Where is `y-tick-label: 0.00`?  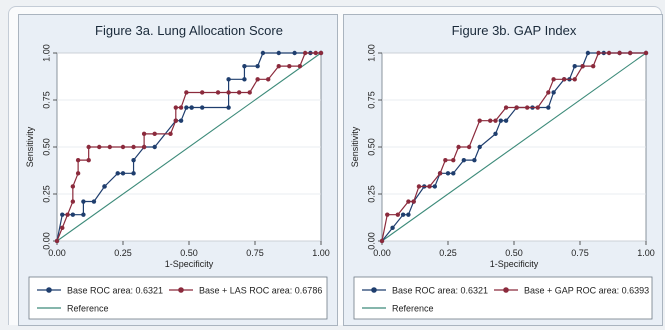
y-tick-label: 0.00 is located at coordinates (371, 241).